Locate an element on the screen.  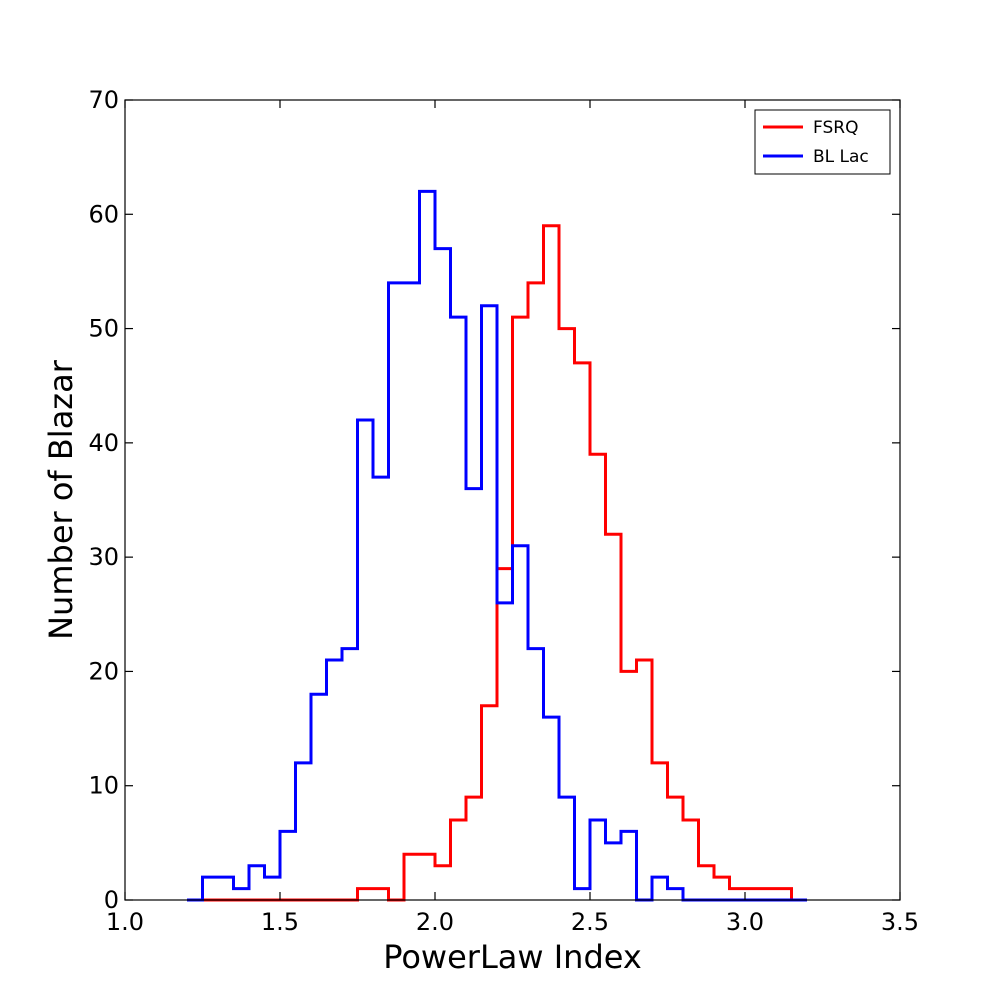
legend-box is located at coordinates (822, 142).